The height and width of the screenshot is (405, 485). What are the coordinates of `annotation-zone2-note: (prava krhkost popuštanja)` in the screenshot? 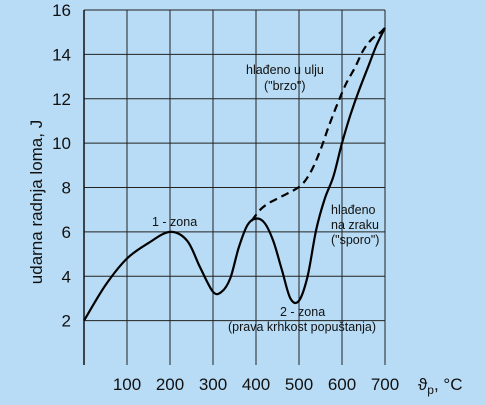 It's located at (302, 327).